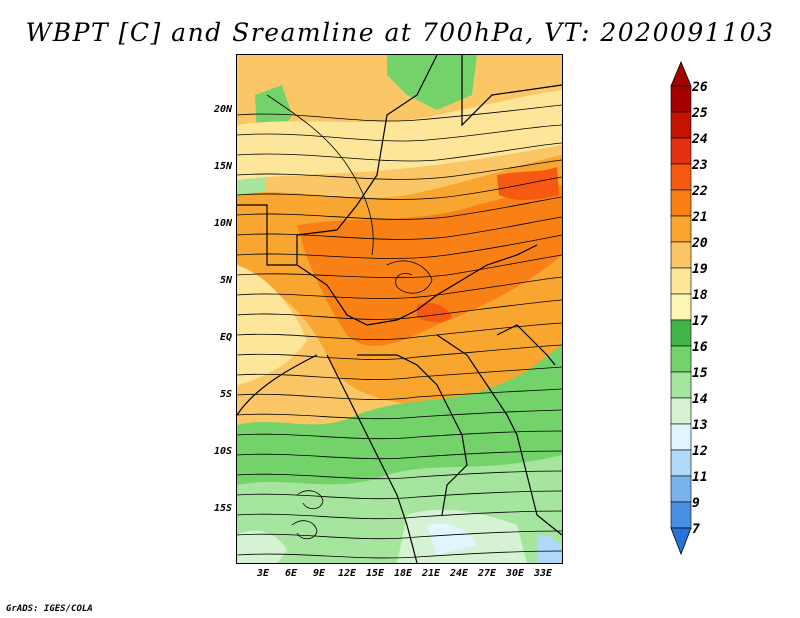  I want to click on colorbar-label: 19, so click(700, 269).